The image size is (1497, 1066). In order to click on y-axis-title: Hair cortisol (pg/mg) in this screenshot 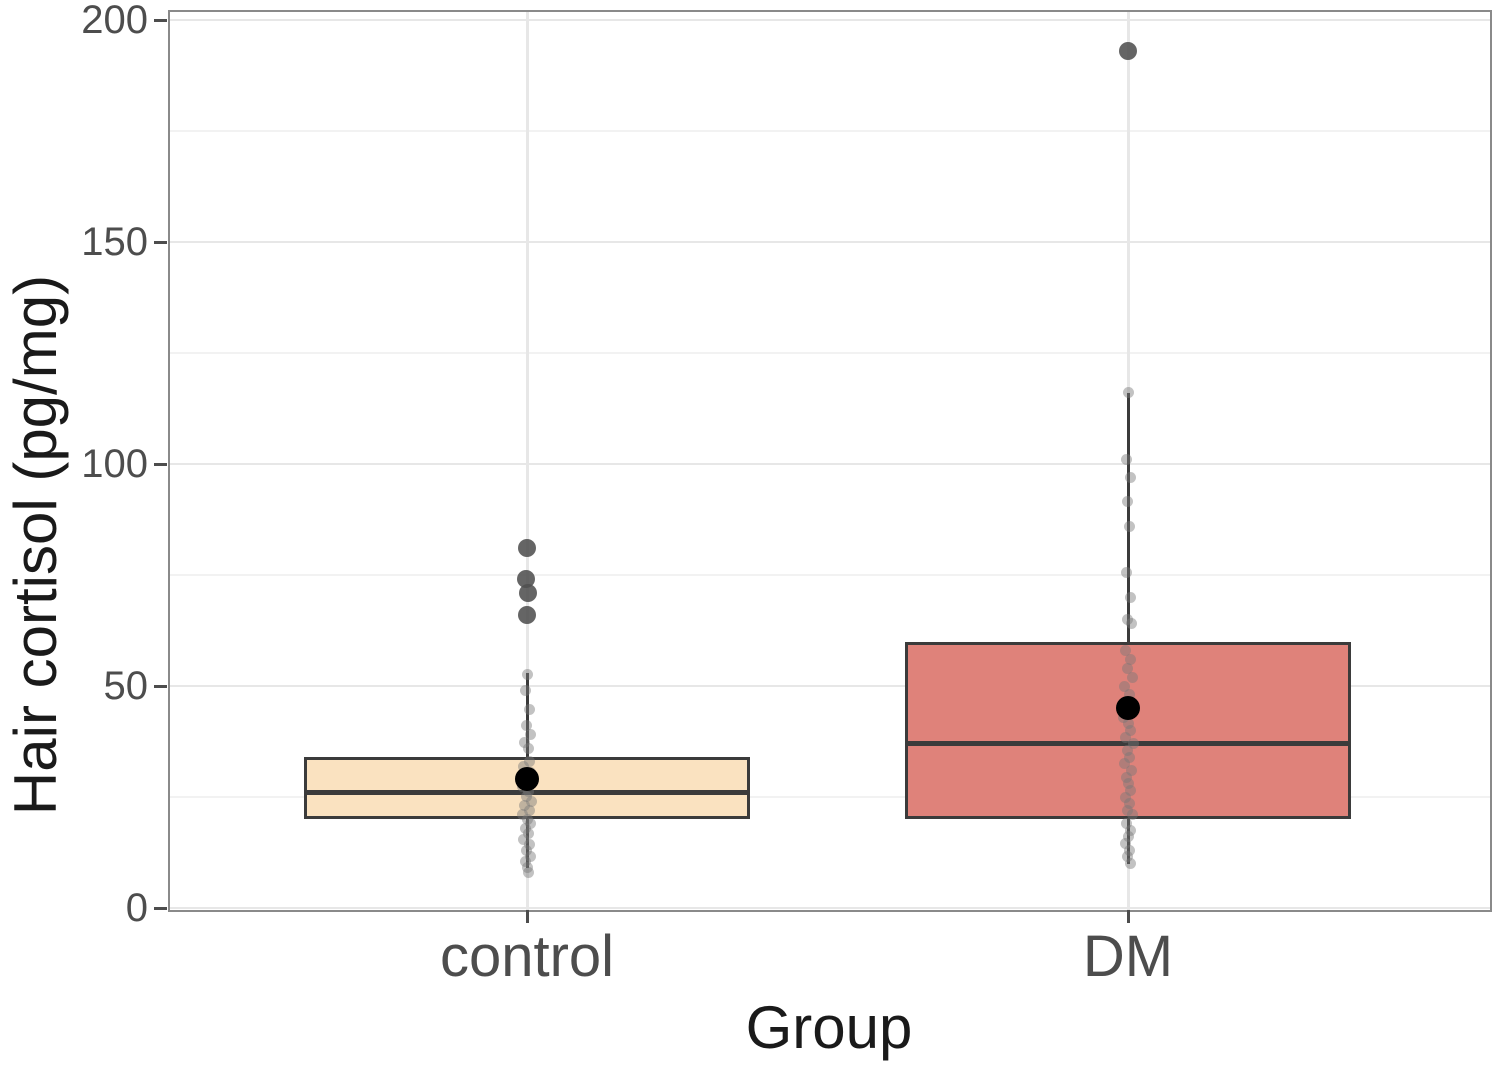, I will do `click(35, 545)`.